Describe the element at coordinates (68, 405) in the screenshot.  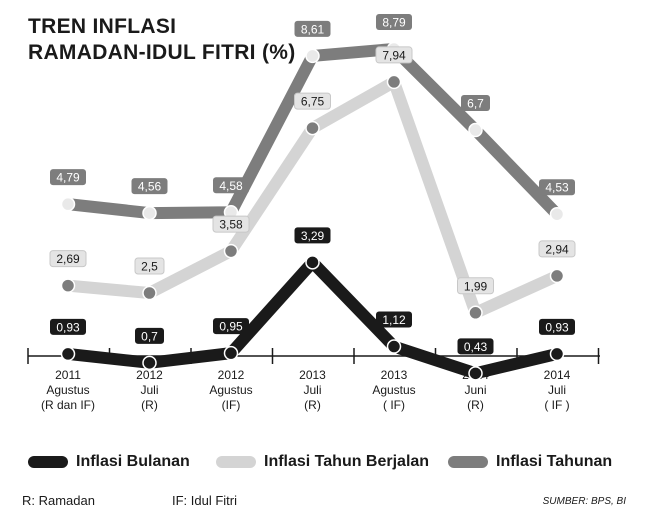
I see `x-tick-label: (R dan IF)` at that location.